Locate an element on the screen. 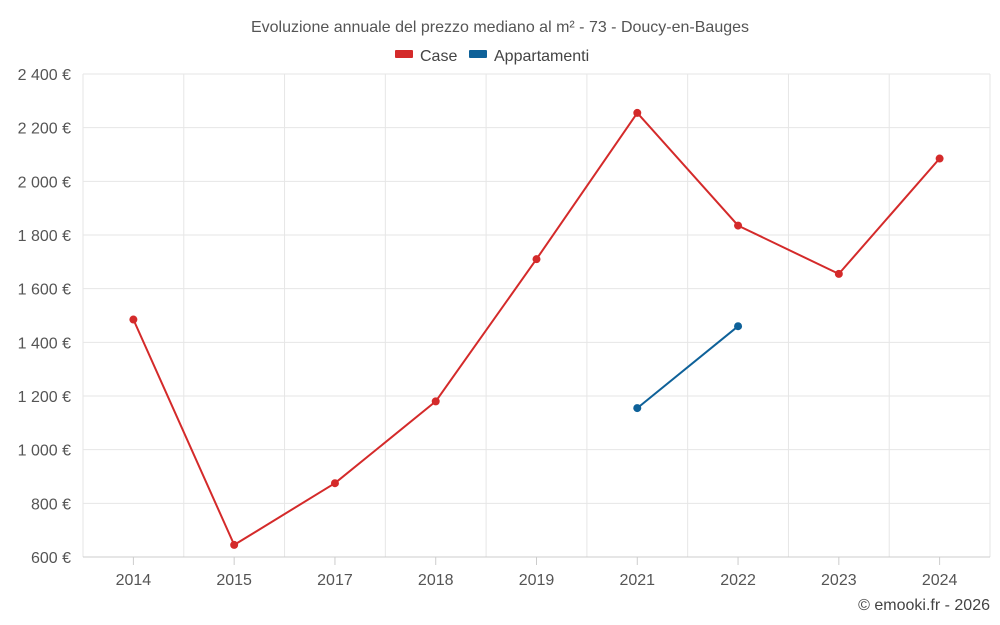 Image resolution: width=1000 pixels, height=625 pixels. y-tick-label: 1 800 € is located at coordinates (44, 236).